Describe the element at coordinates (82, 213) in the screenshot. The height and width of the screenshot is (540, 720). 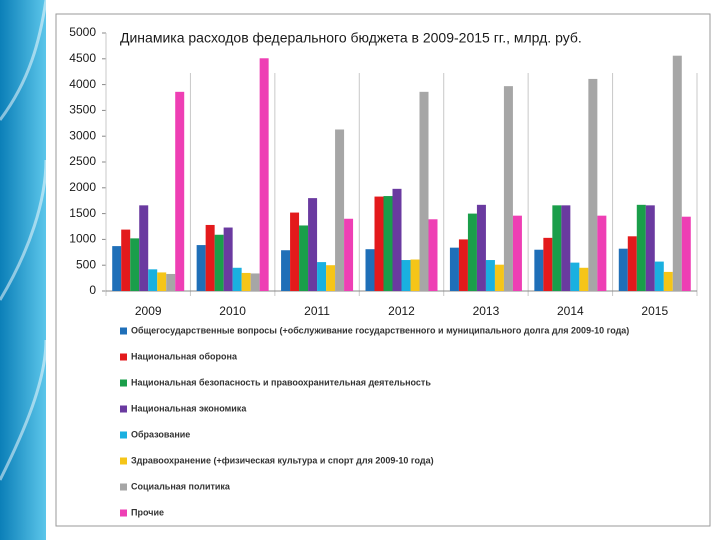
I see `y-tick-label: 1500` at that location.